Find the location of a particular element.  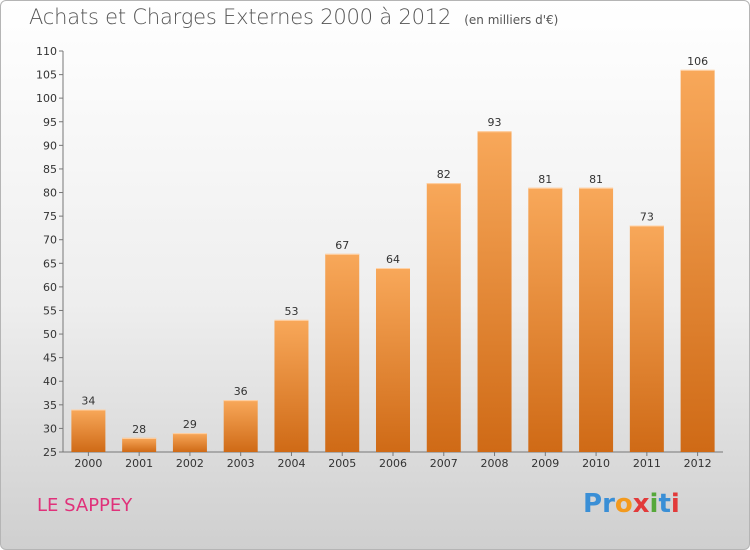

chart-title-unit: (en milliers d'€) is located at coordinates (511, 20).